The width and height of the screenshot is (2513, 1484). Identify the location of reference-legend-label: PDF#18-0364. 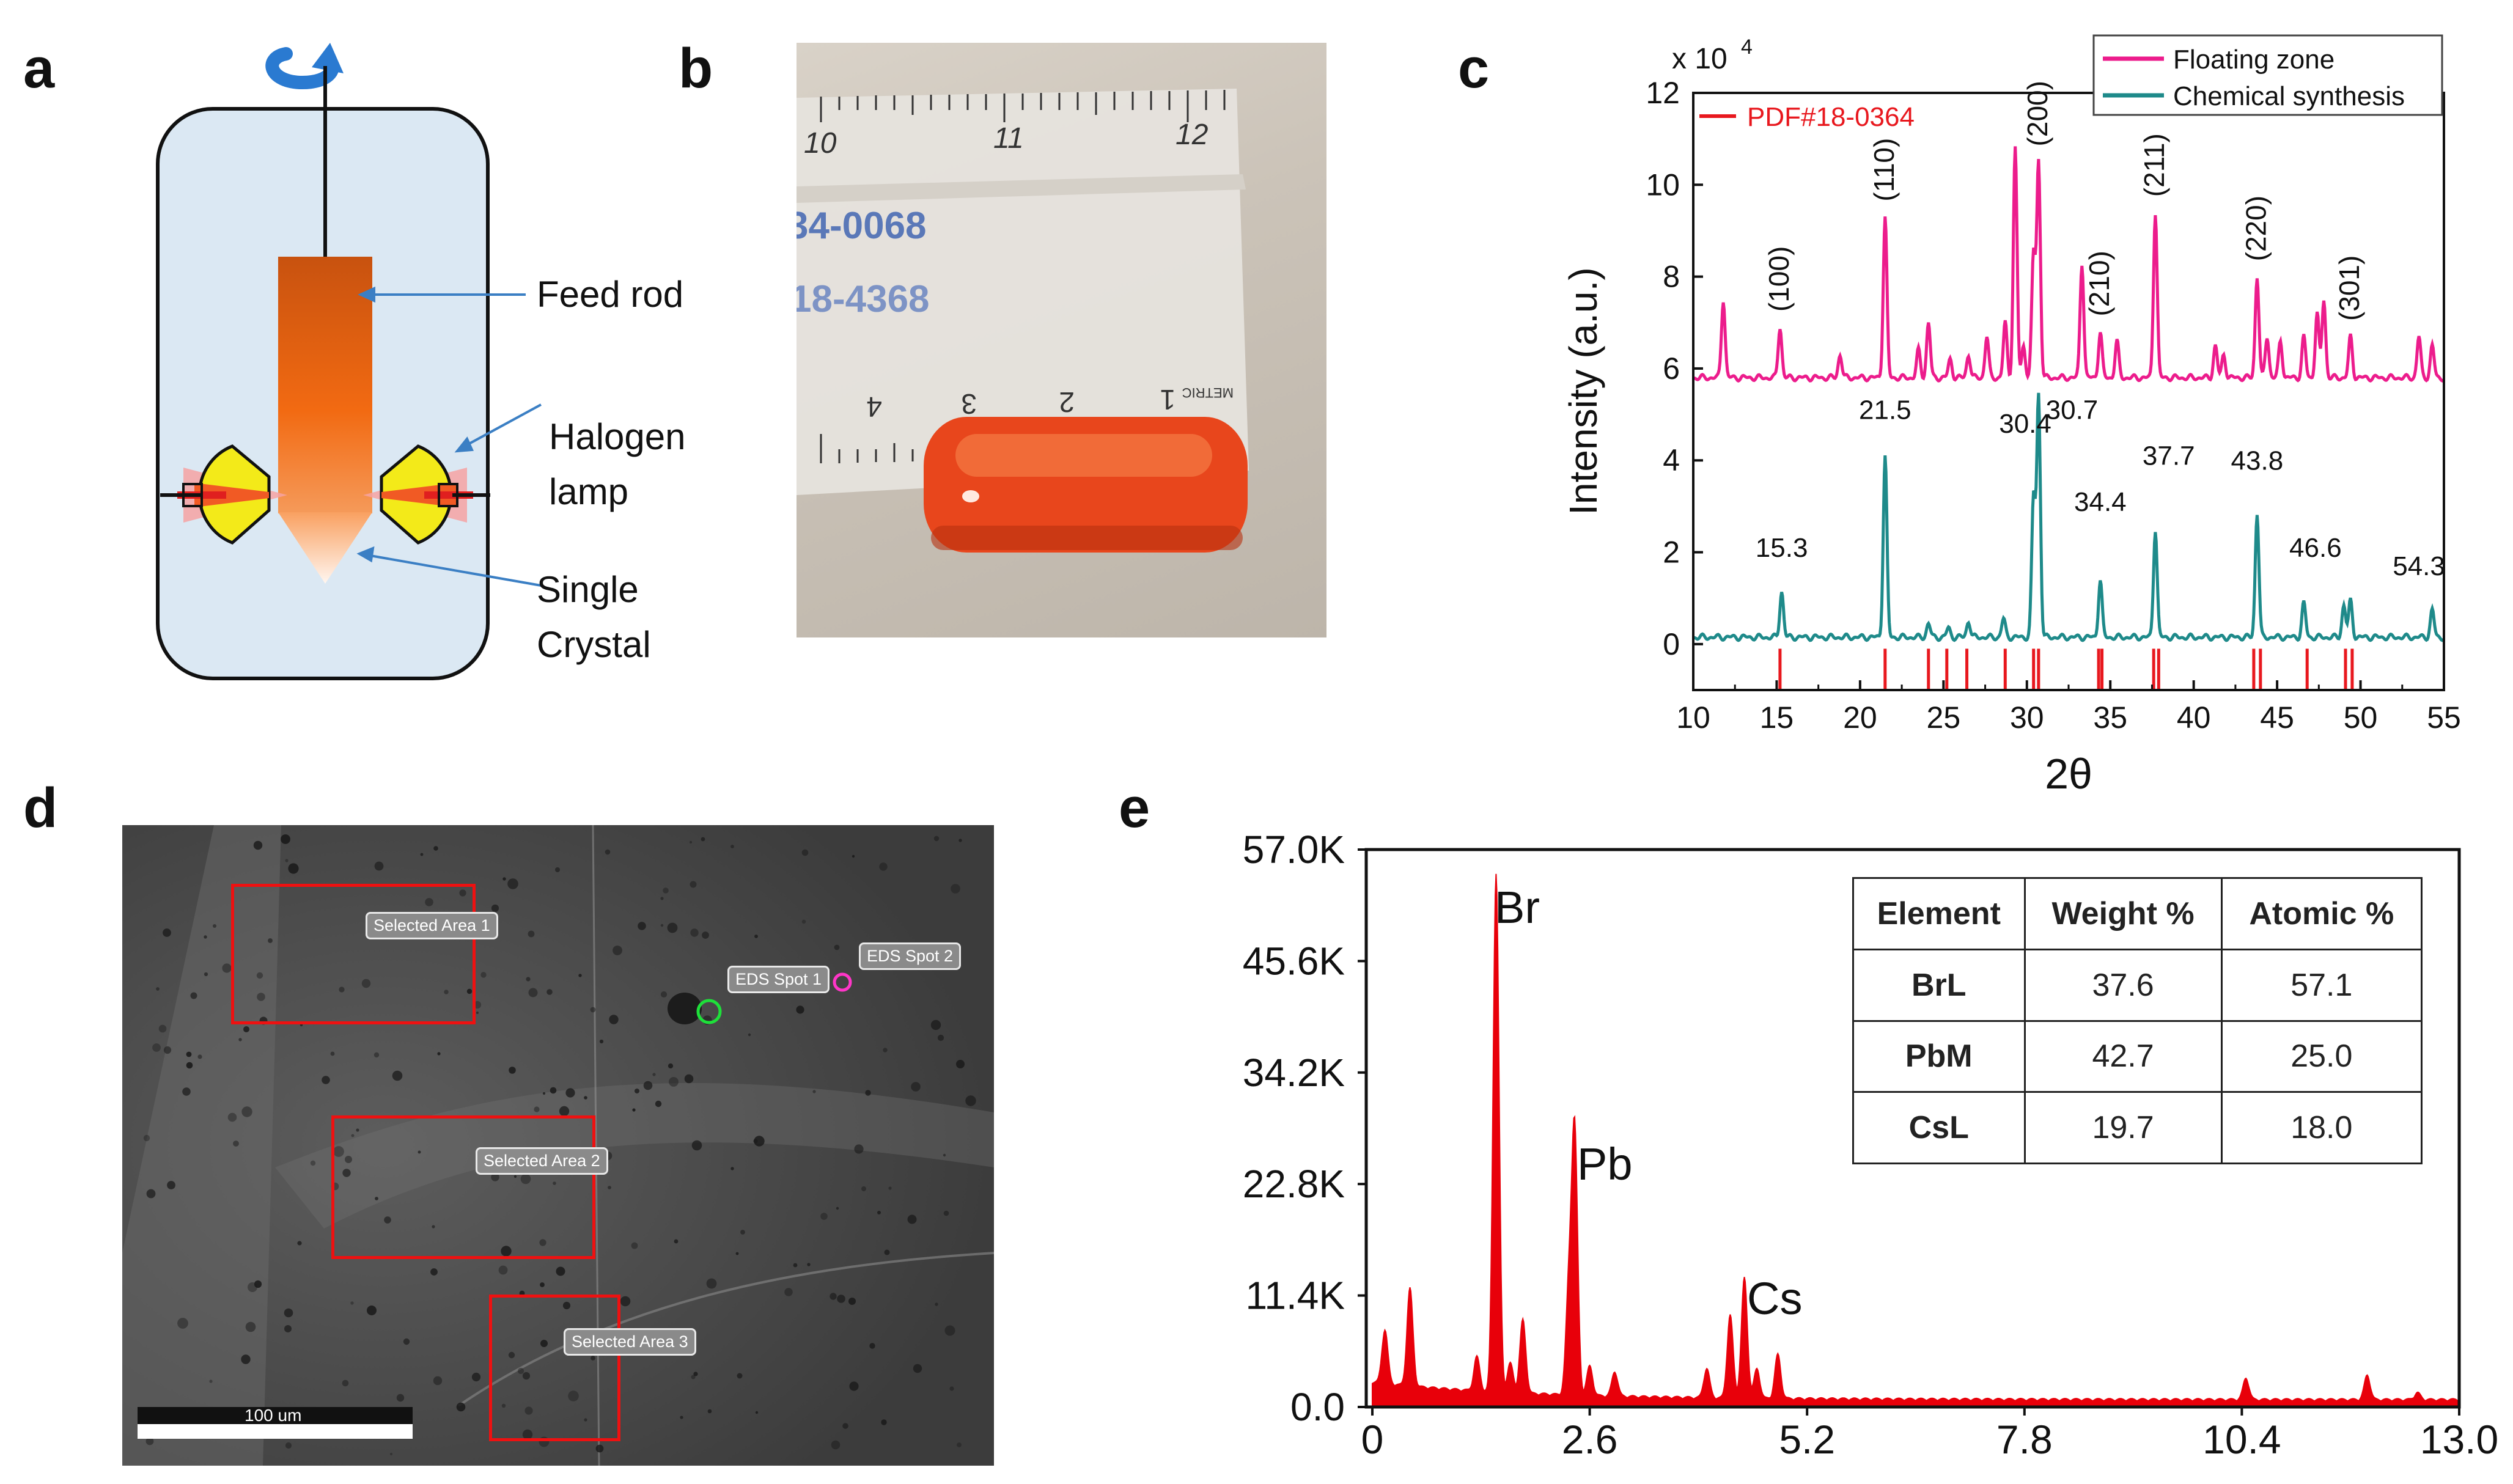
(1831, 117).